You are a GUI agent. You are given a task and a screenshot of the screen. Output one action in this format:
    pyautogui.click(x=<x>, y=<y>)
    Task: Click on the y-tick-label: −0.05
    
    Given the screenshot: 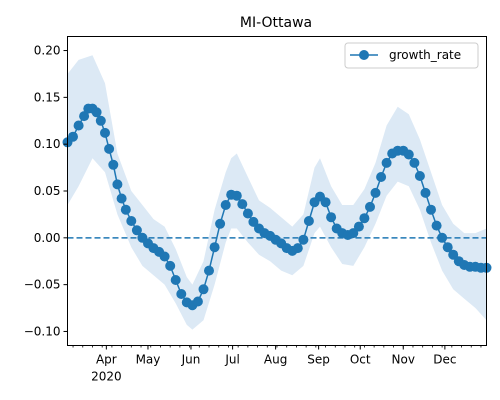 What is the action you would take?
    pyautogui.click(x=42, y=285)
    